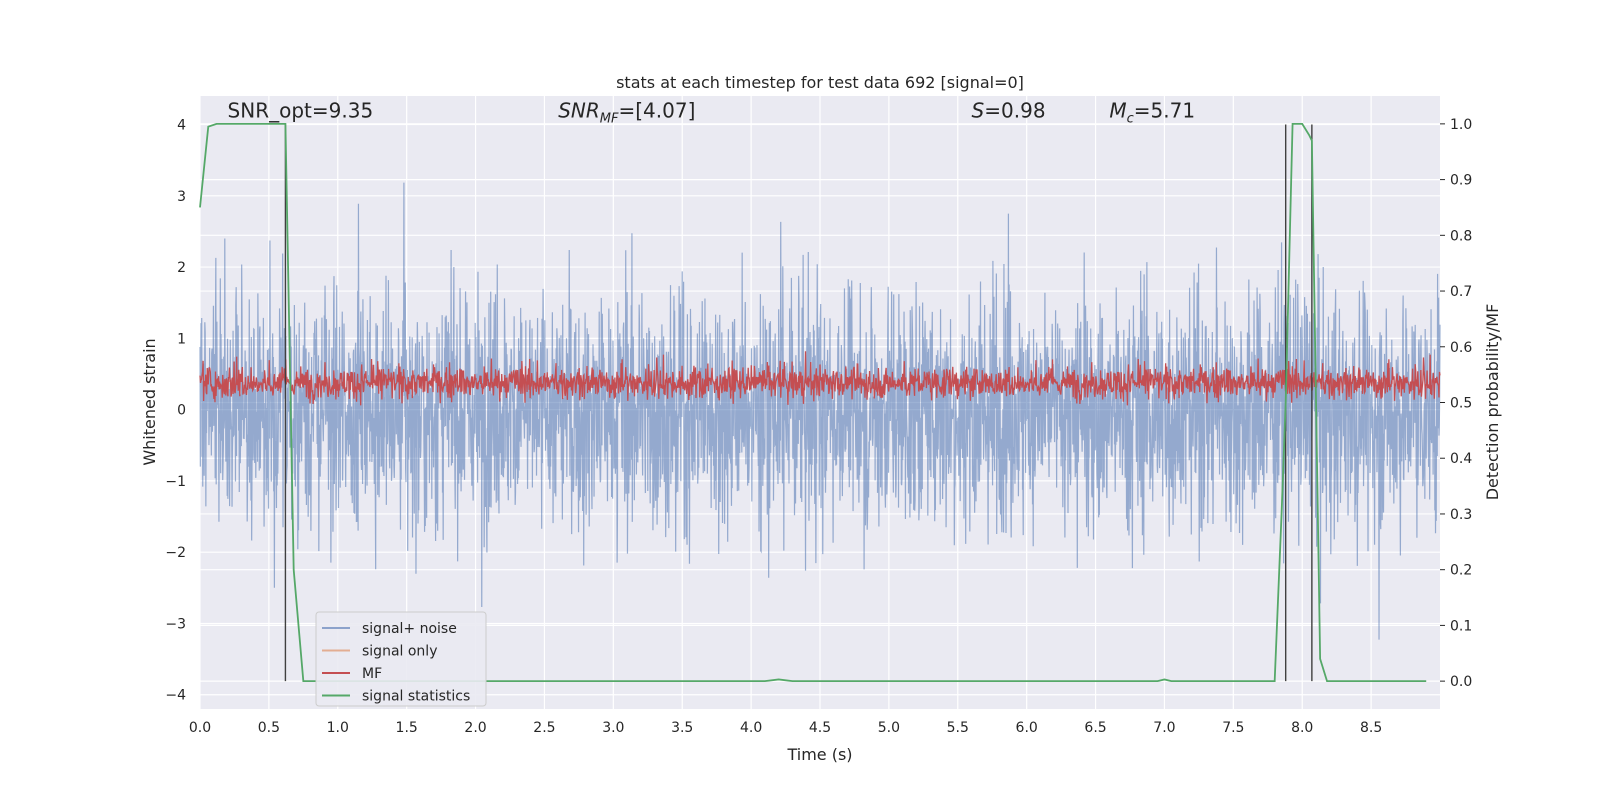 The image size is (1600, 800). I want to click on y-right-tick-label: 0.8, so click(1461, 236).